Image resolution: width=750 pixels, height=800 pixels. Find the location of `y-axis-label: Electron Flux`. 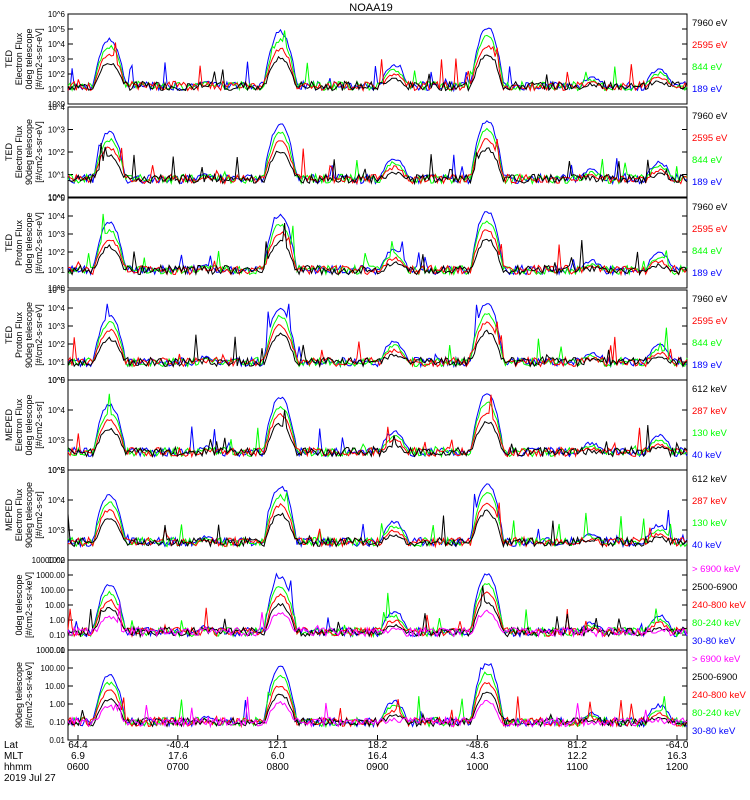

y-axis-label: Electron Flux is located at coordinates (19, 151).